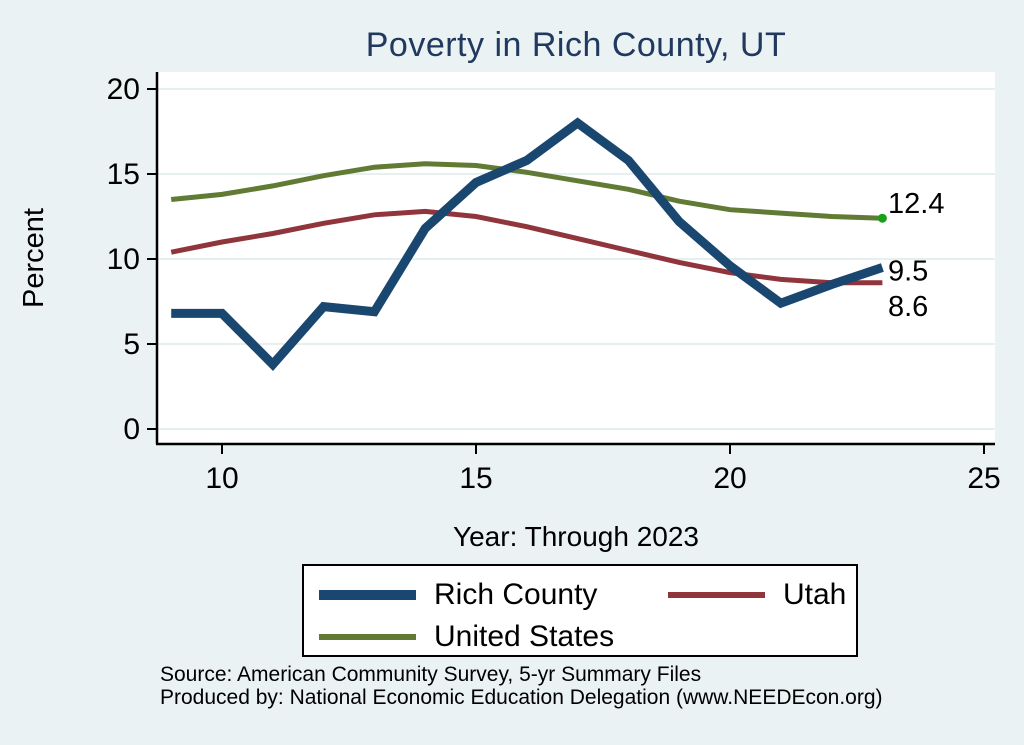  I want to click on legend-label-rich-county: Rich County, so click(516, 594).